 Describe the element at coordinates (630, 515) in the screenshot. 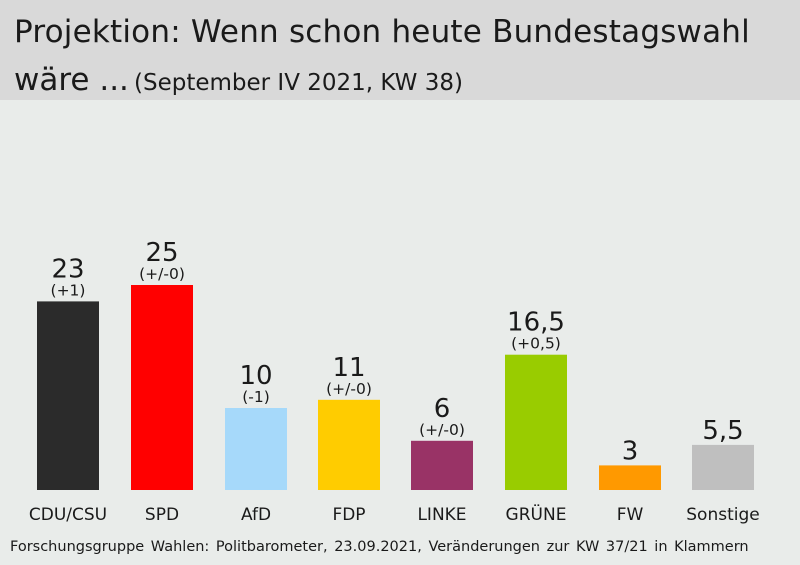

I see `category-label-fw: FW` at that location.